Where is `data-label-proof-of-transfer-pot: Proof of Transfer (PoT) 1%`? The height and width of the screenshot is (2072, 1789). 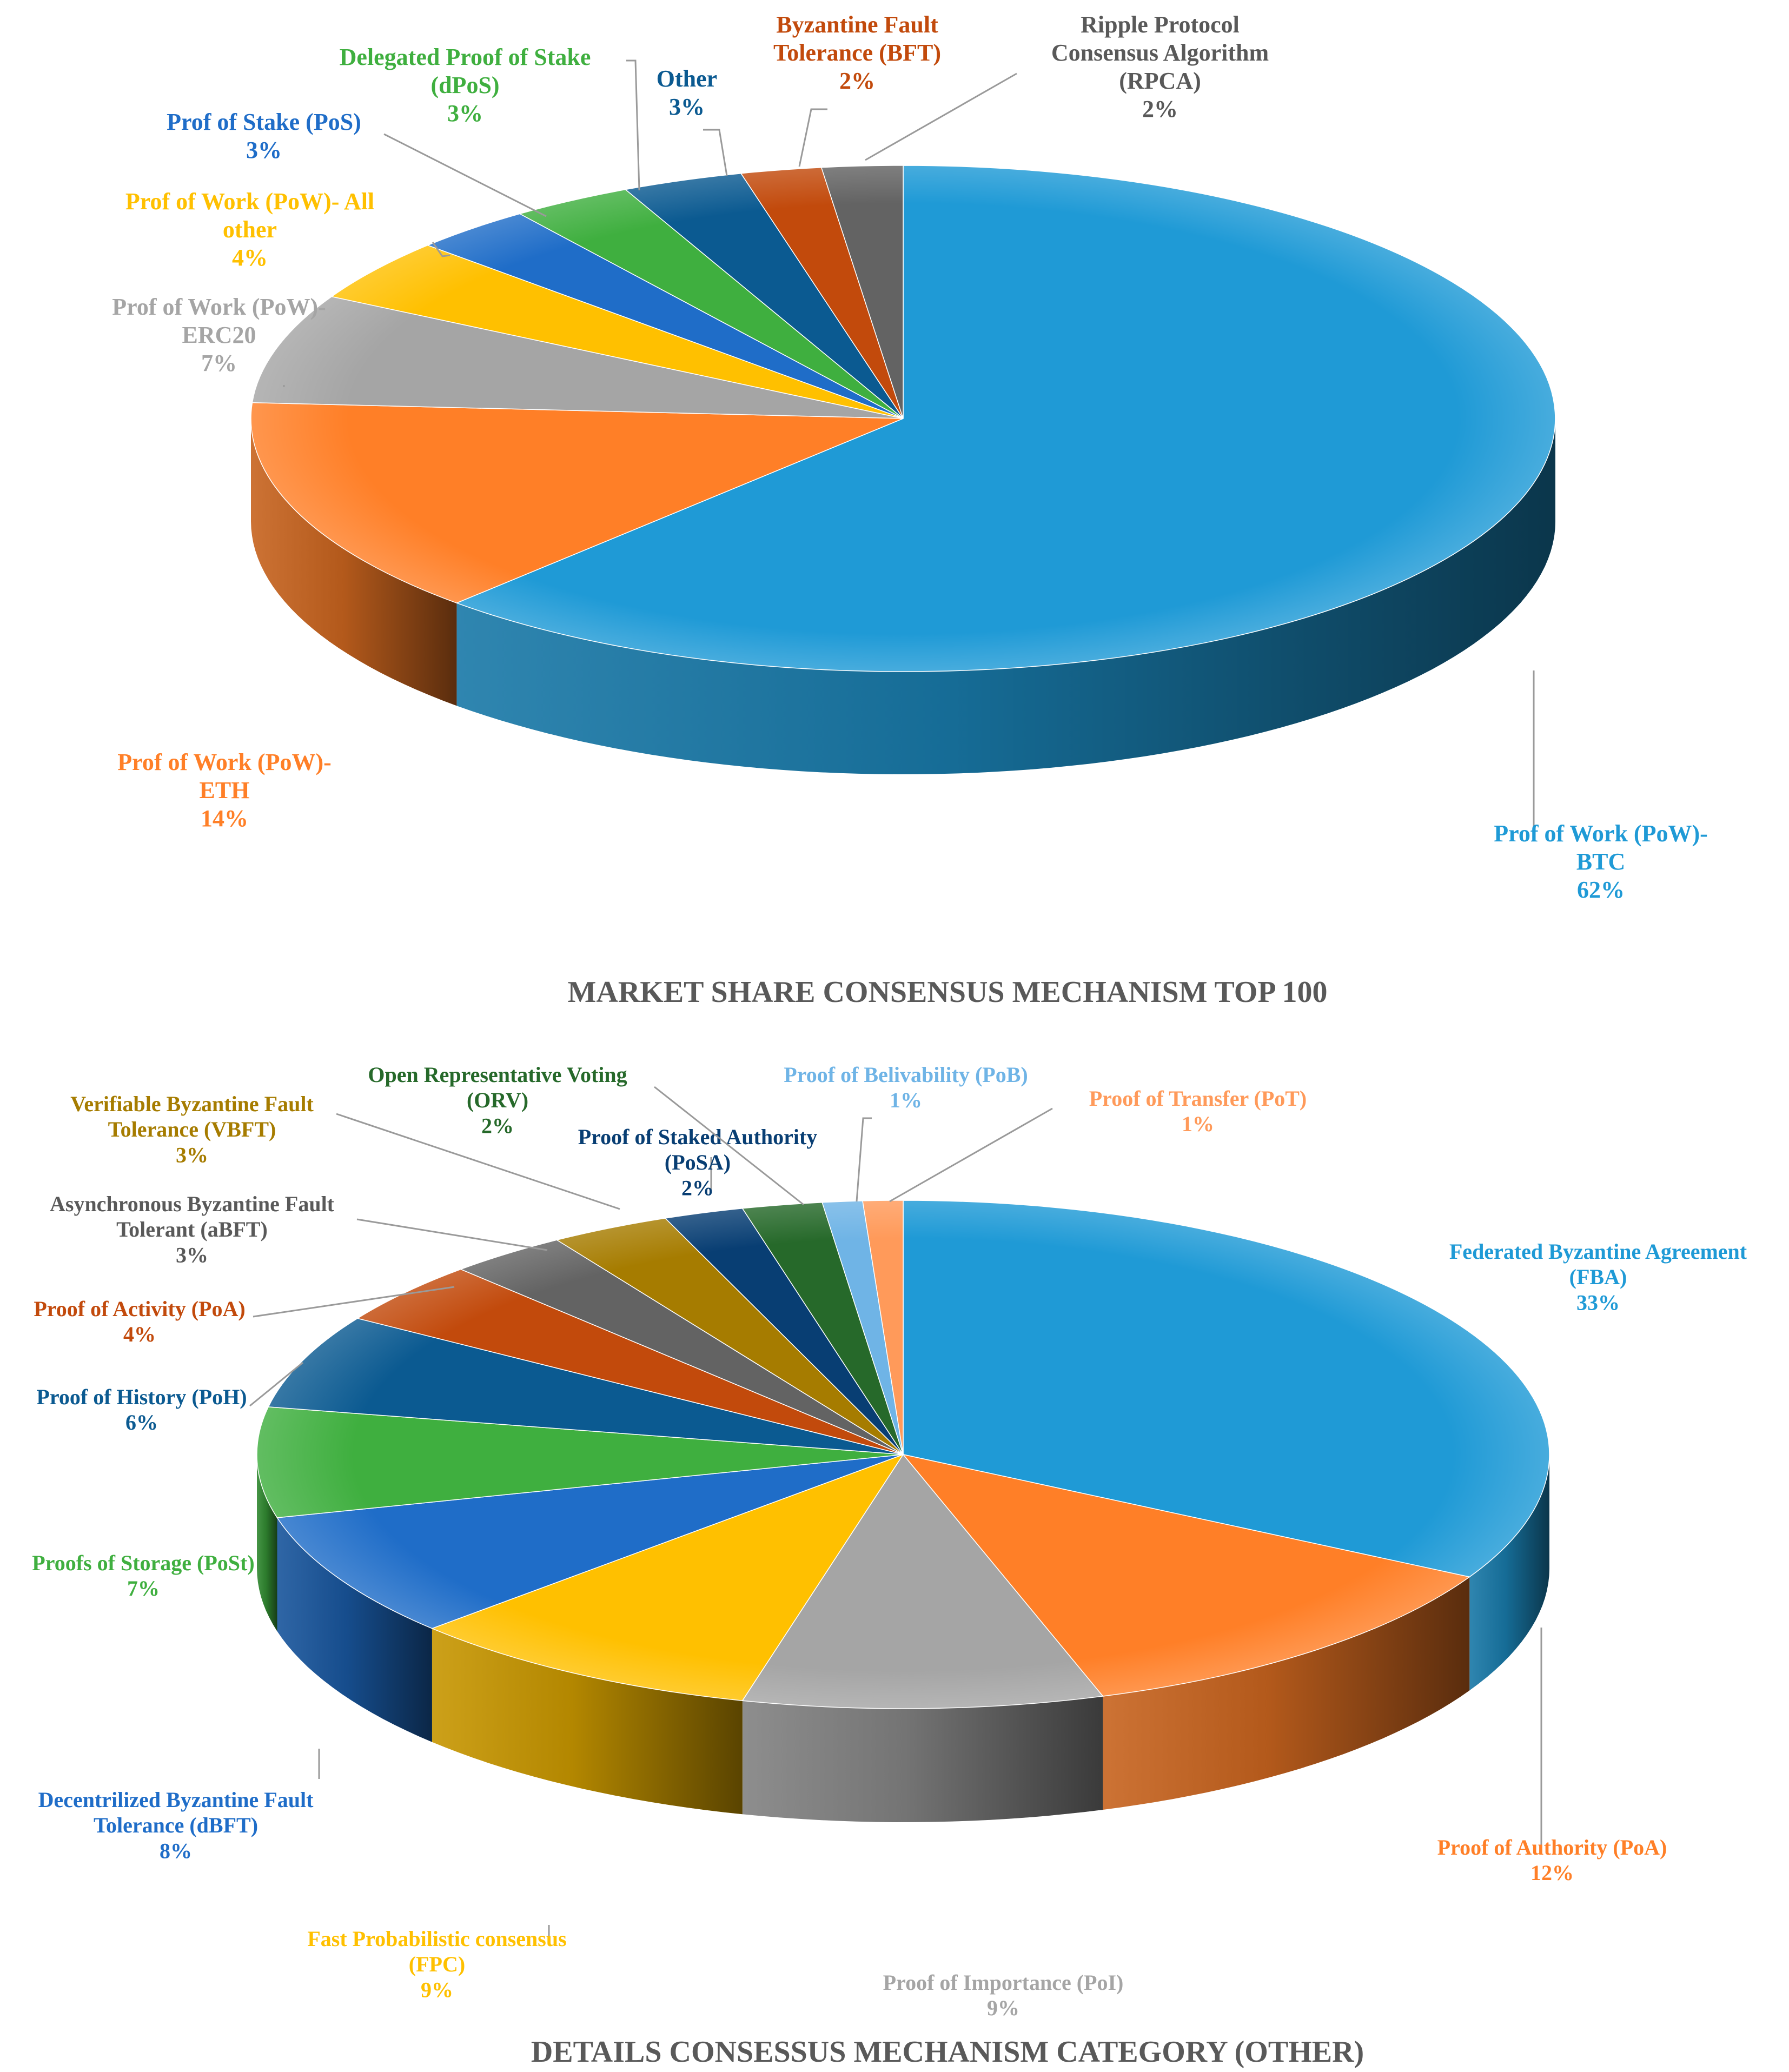
data-label-proof-of-transfer-pot: Proof of Transfer (PoT) 1% is located at coordinates (1198, 1111).